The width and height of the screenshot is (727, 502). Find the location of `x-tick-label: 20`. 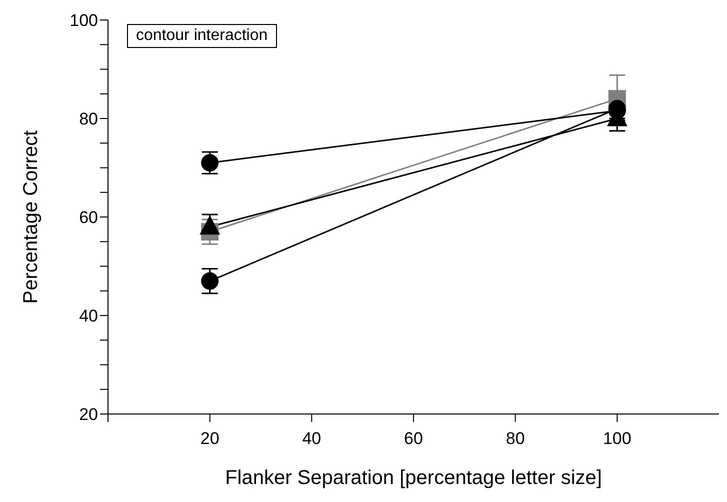

x-tick-label: 20 is located at coordinates (210, 438).